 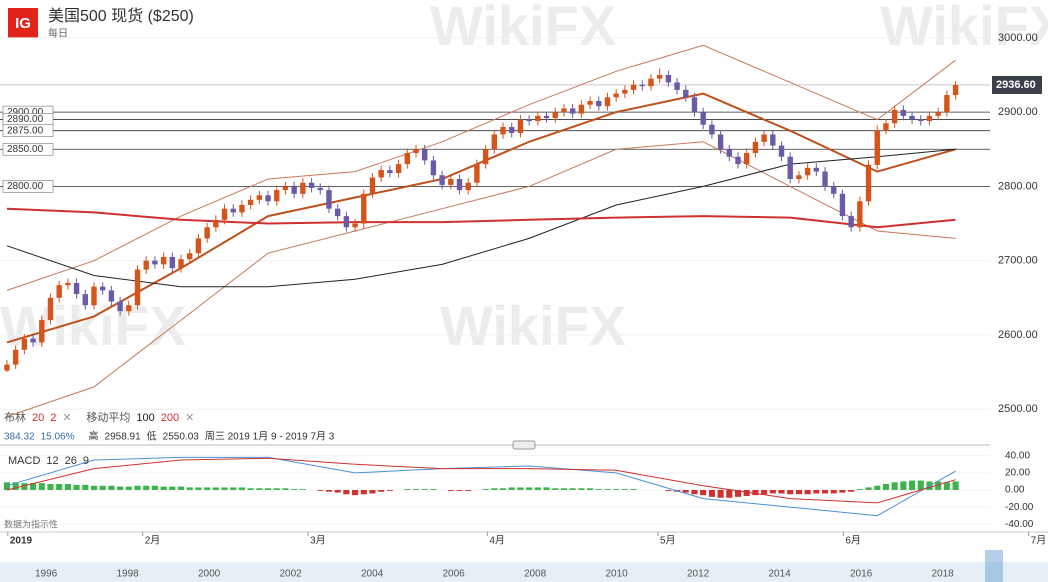 I want to click on x-tick-label: 6月, so click(x=853, y=541).